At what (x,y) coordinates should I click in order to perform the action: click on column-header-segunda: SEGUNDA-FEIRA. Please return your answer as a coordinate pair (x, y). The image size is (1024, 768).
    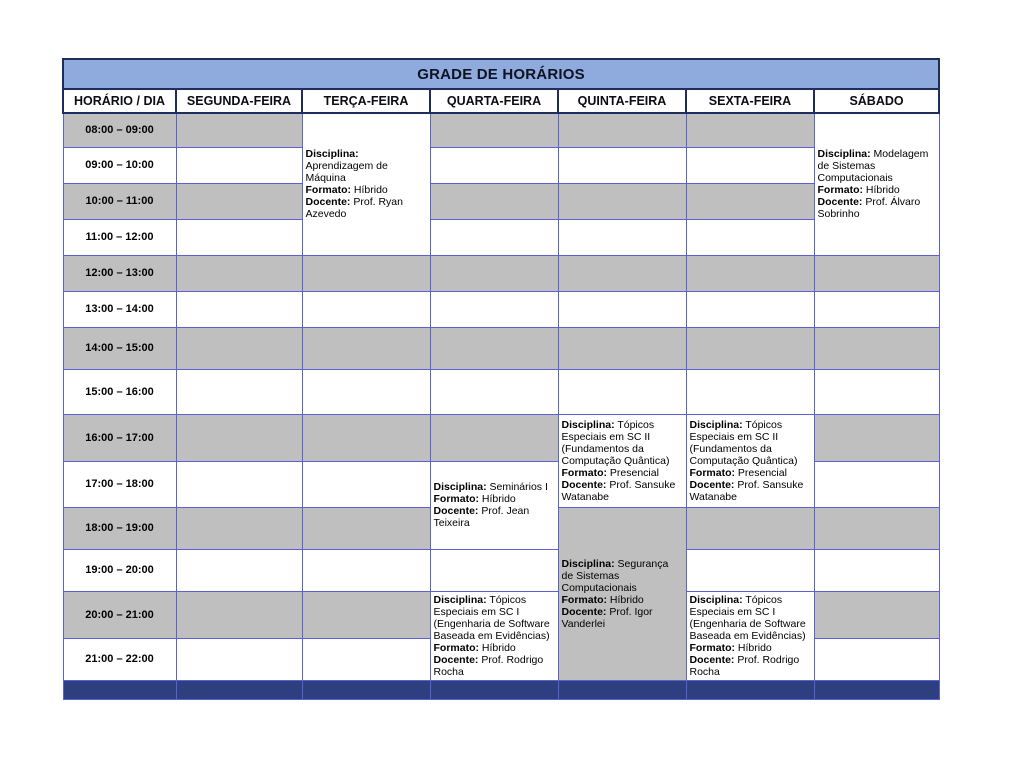
    Looking at the image, I should click on (239, 101).